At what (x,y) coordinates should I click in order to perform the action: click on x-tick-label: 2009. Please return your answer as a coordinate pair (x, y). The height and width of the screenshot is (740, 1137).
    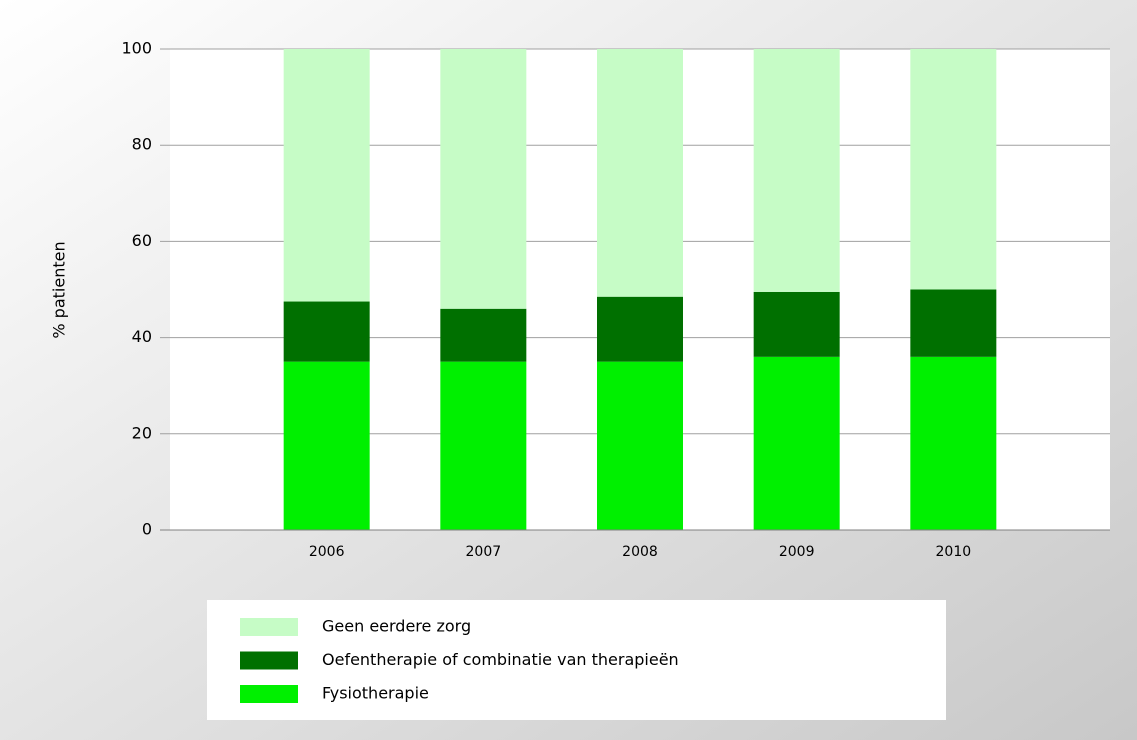
    Looking at the image, I should click on (797, 552).